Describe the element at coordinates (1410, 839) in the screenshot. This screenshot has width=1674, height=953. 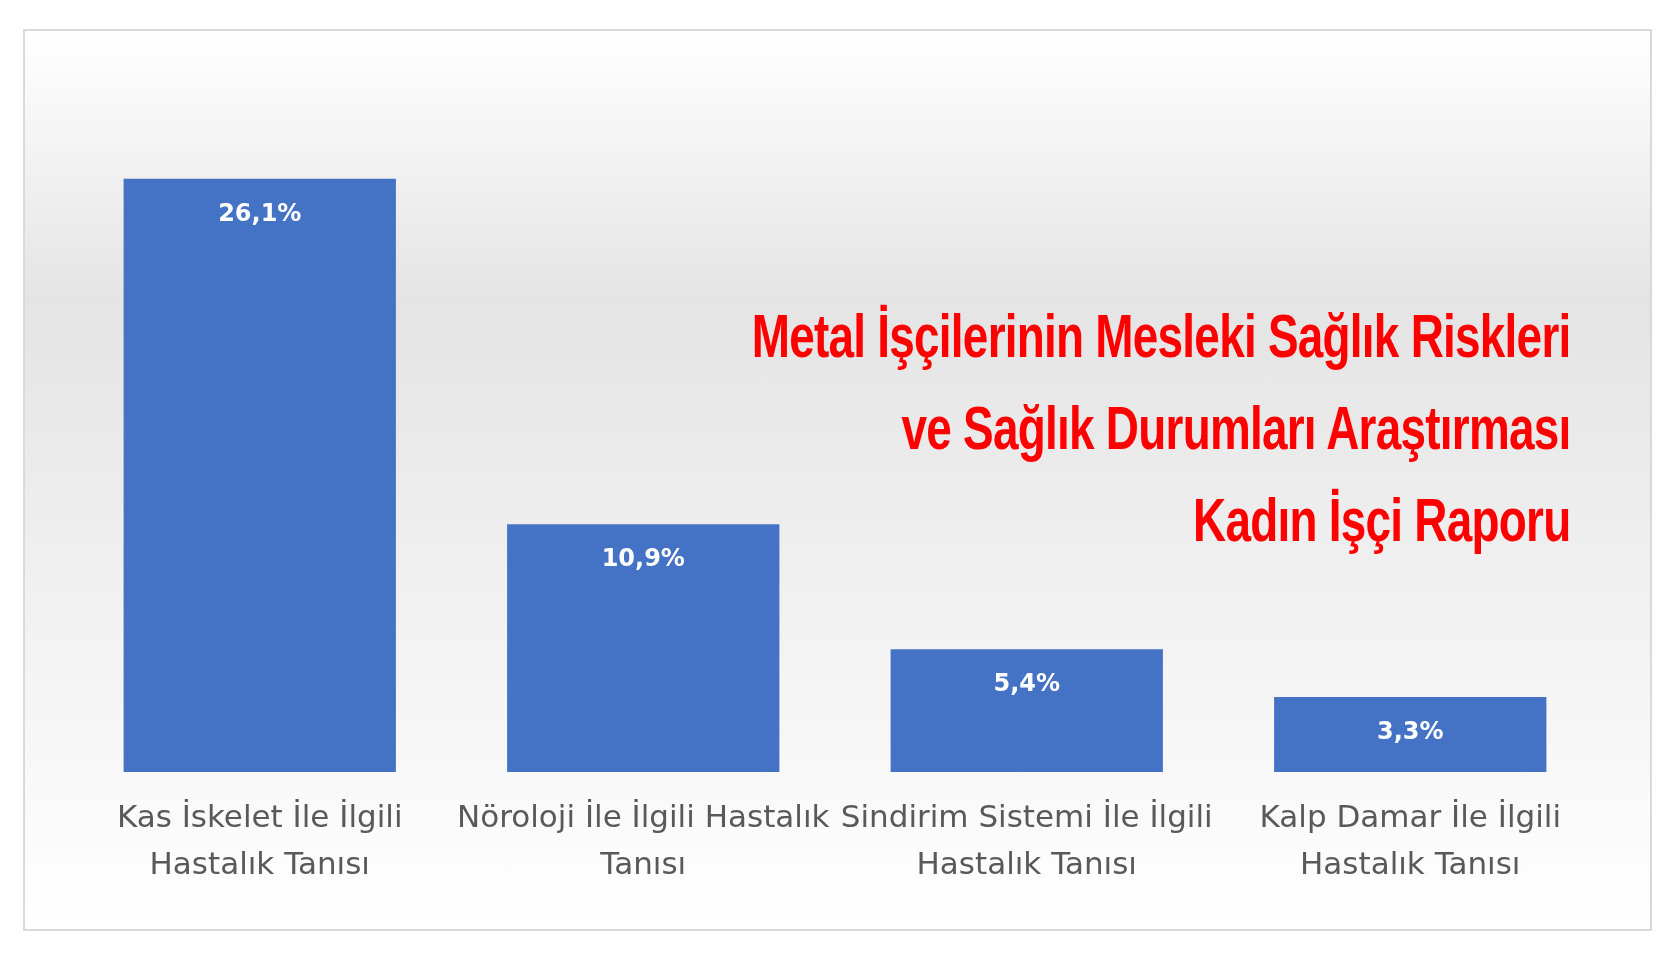
I see `x-tick-label: Kalp Damar İle İlgili Hastalık Tanısı` at that location.